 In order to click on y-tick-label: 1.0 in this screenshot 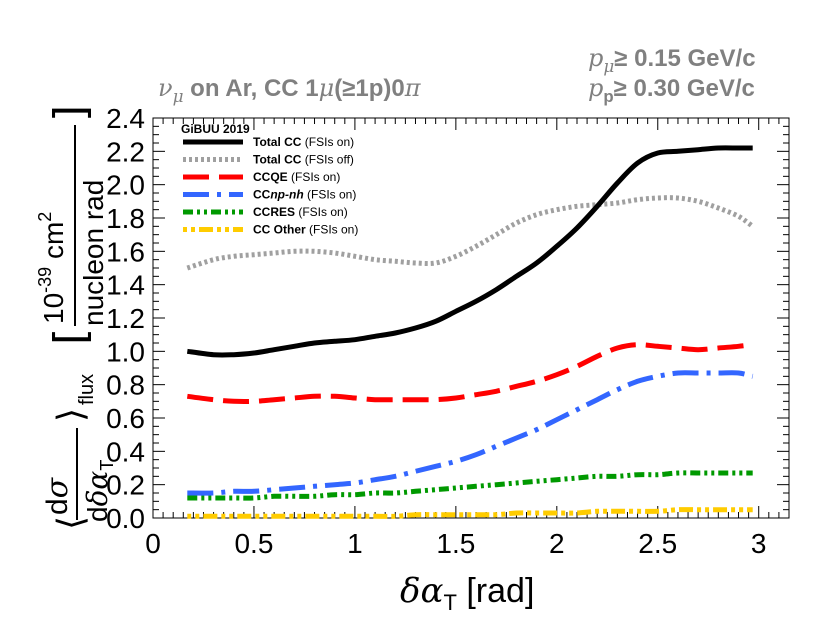, I will do `click(125, 351)`.